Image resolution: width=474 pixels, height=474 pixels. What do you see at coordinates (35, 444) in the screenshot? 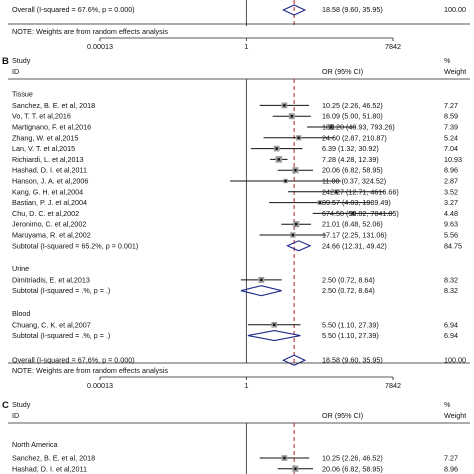
I see `c-group-name: North America` at bounding box center [35, 444].